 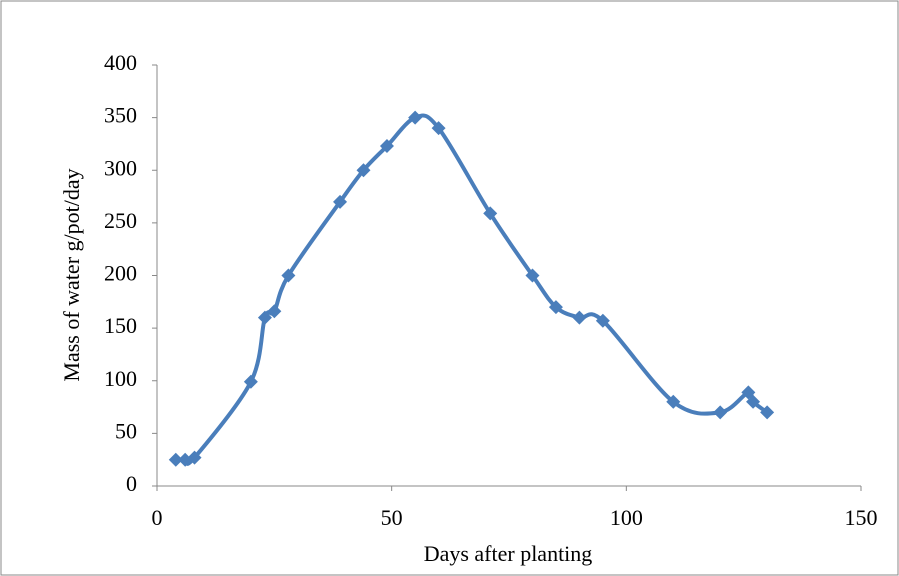 What do you see at coordinates (861, 517) in the screenshot?
I see `x-tick-label: 150` at bounding box center [861, 517].